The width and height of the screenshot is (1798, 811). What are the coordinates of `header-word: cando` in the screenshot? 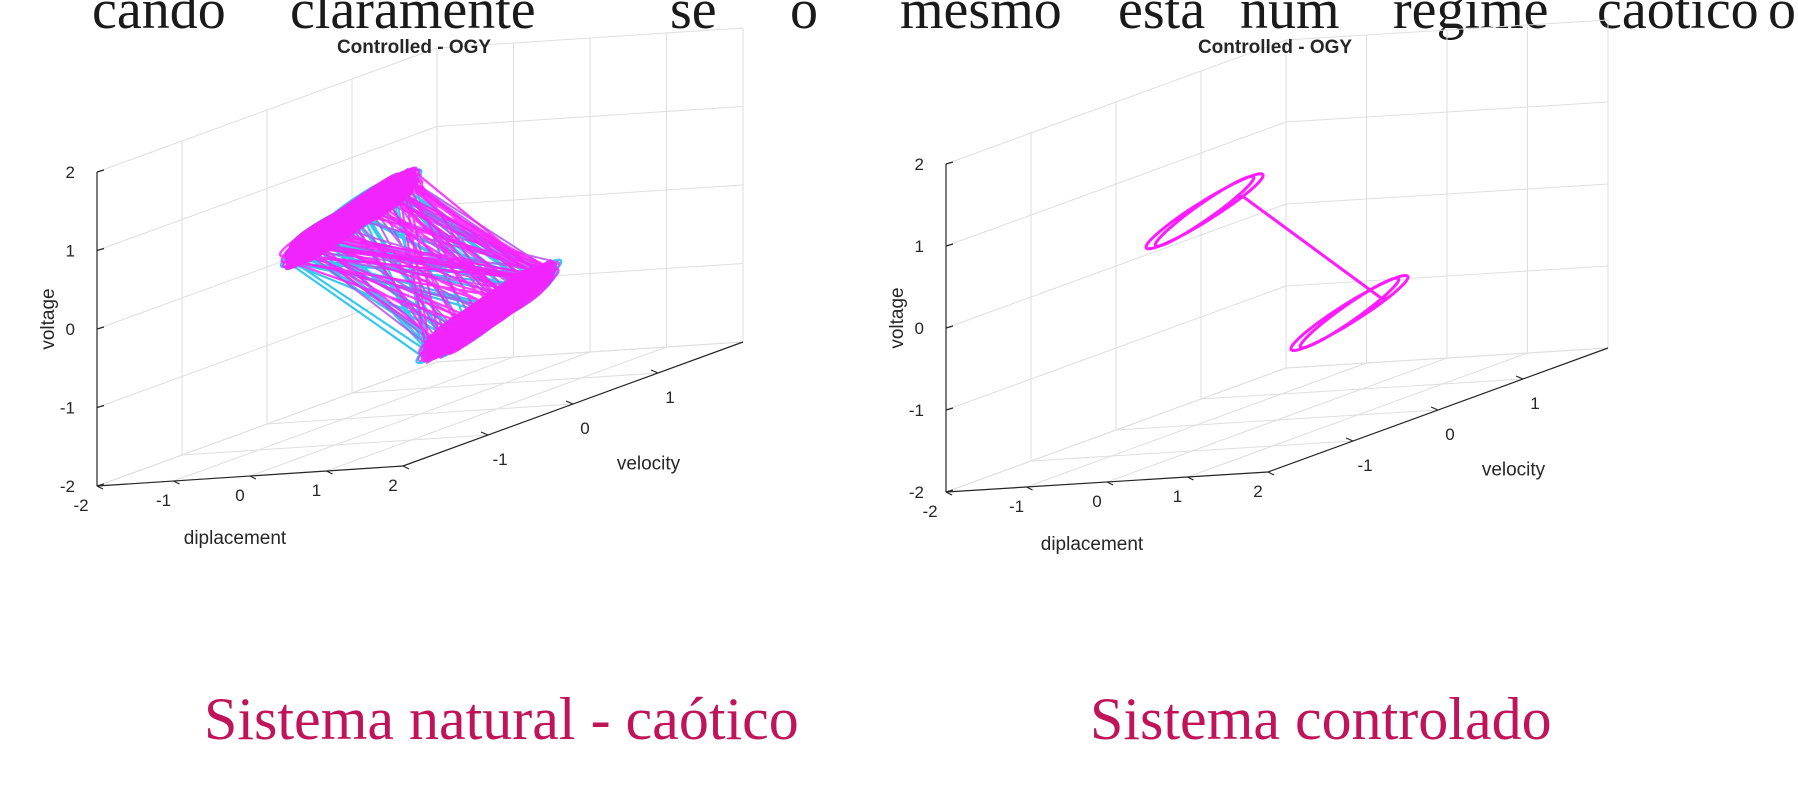 It's located at (159, 20).